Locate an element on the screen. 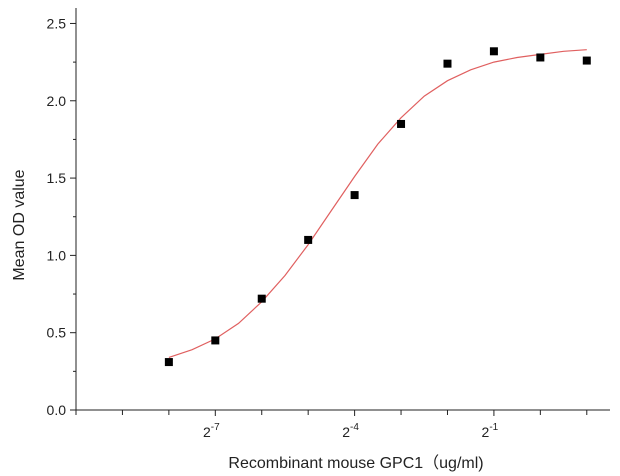 The width and height of the screenshot is (620, 476). x-tick-exponent: -1 is located at coordinates (493, 427).